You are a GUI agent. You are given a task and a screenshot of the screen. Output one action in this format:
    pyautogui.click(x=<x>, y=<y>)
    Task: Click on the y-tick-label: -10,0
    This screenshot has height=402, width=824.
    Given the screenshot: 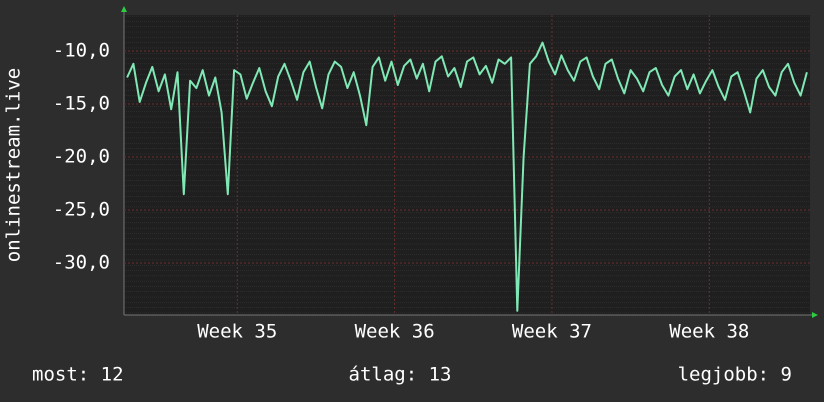 What is the action you would take?
    pyautogui.click(x=81, y=51)
    